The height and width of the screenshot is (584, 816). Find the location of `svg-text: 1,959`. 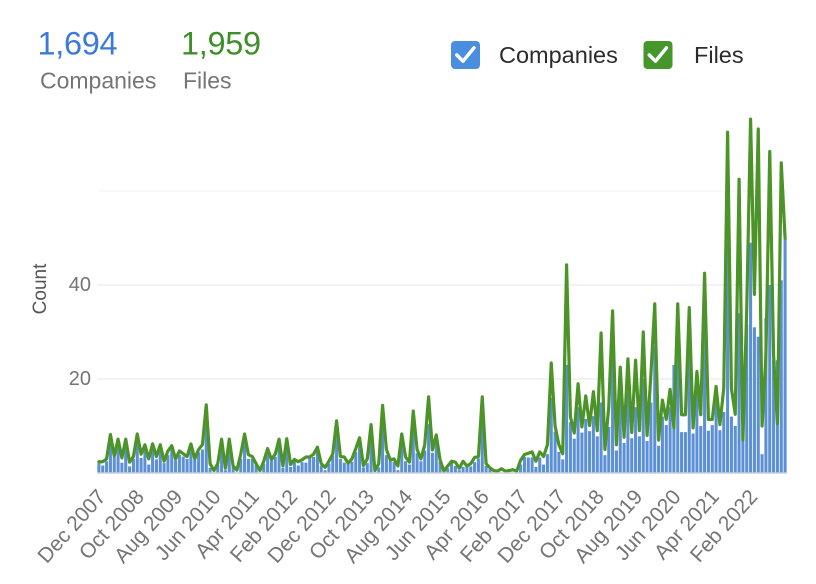

svg-text: 1,959 is located at coordinates (221, 44).